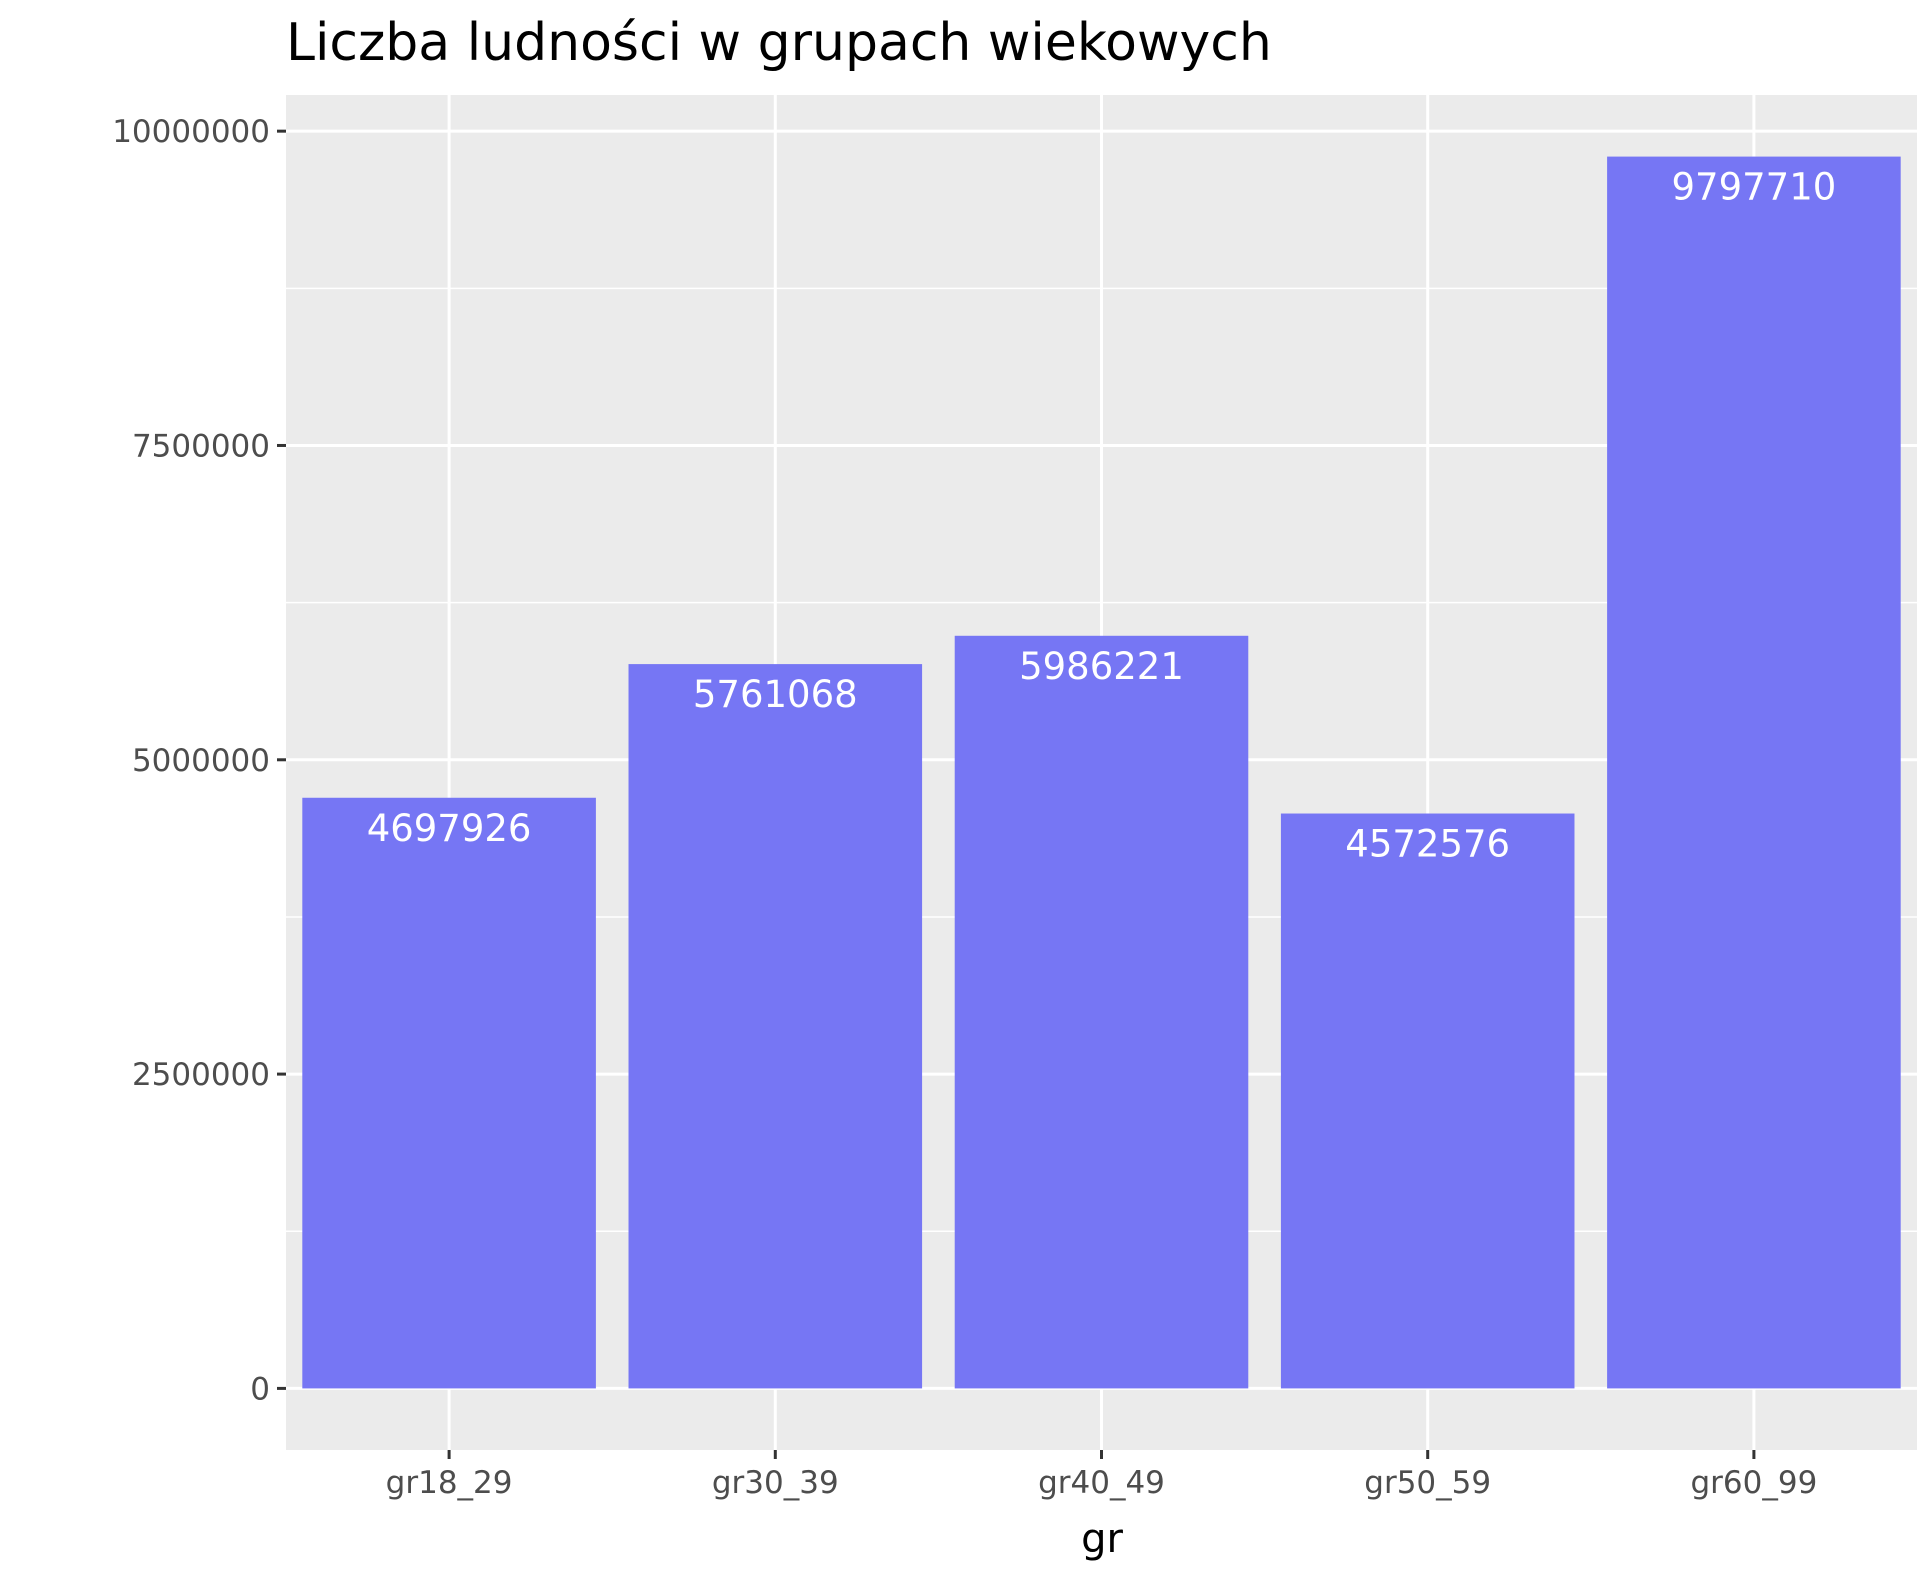 This screenshot has height=1575, width=1931. Describe the element at coordinates (1101, 666) in the screenshot. I see `data-label-gr40_49: 5986221` at that location.